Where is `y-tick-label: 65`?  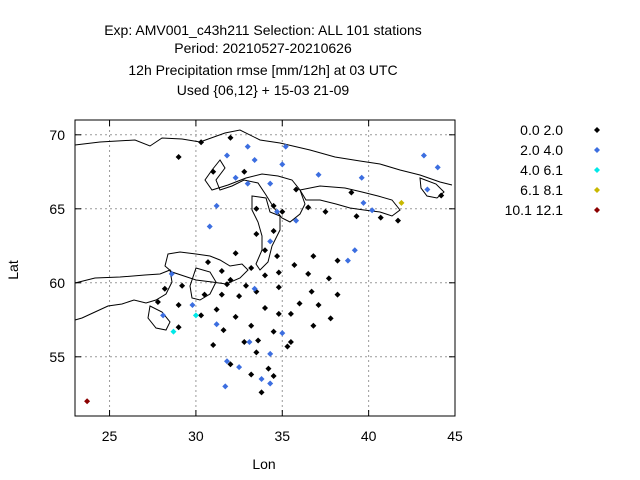
y-tick-label: 65 is located at coordinates (57, 209).